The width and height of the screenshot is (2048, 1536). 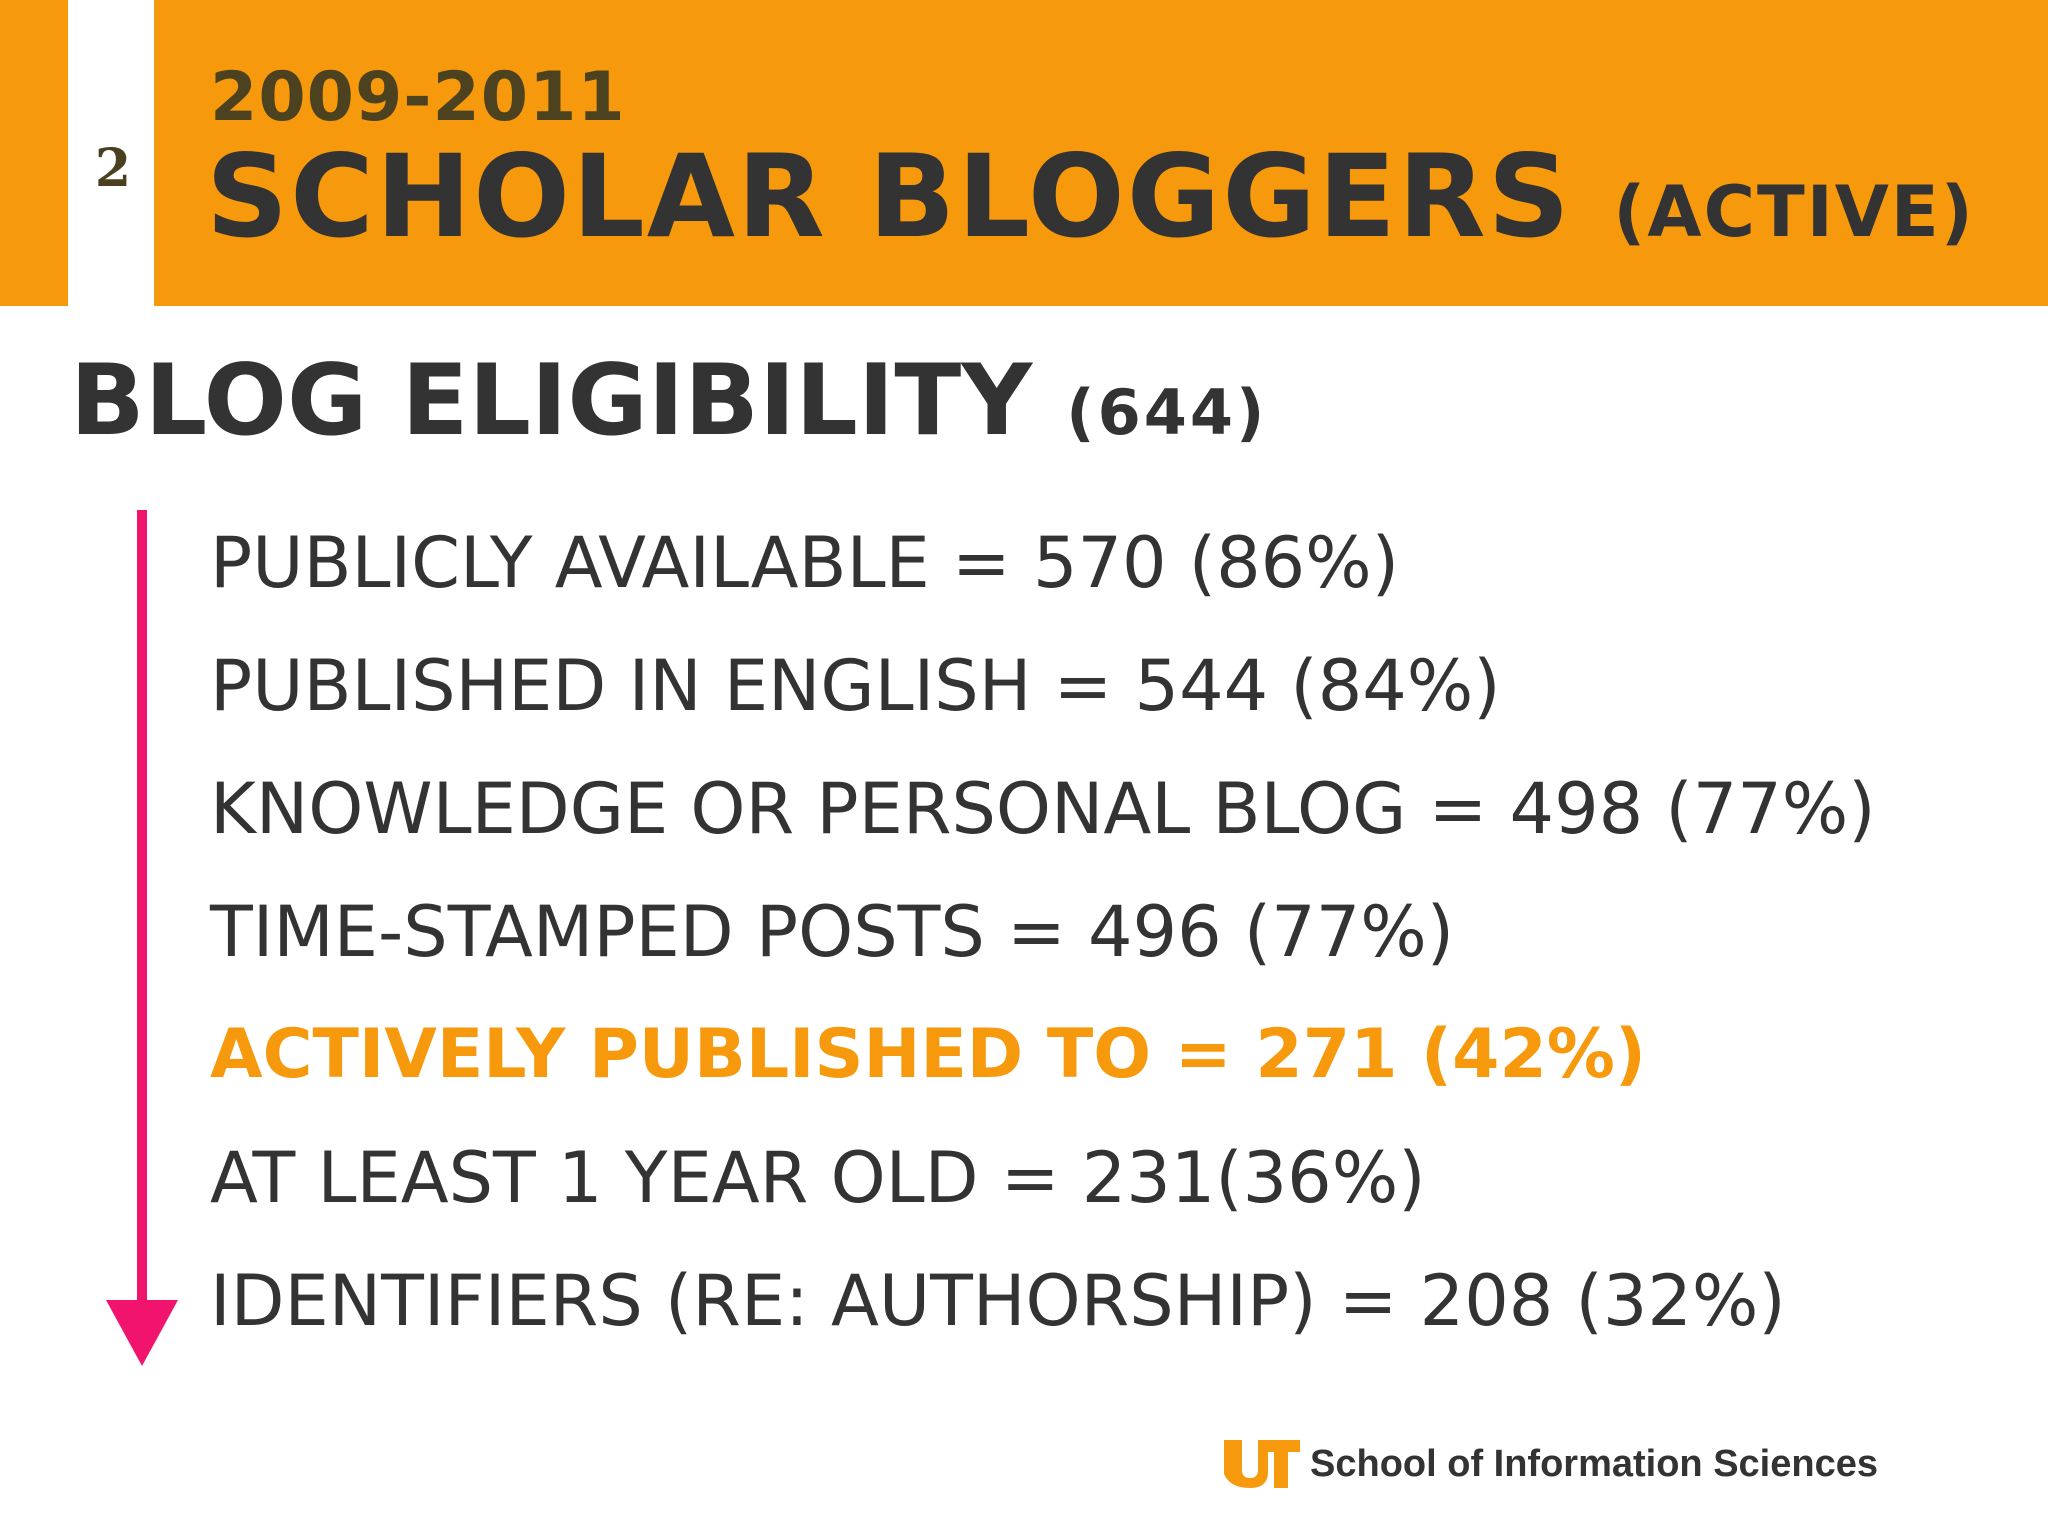 What do you see at coordinates (1594, 1463) in the screenshot?
I see `institution-name: School of Information Sciences` at bounding box center [1594, 1463].